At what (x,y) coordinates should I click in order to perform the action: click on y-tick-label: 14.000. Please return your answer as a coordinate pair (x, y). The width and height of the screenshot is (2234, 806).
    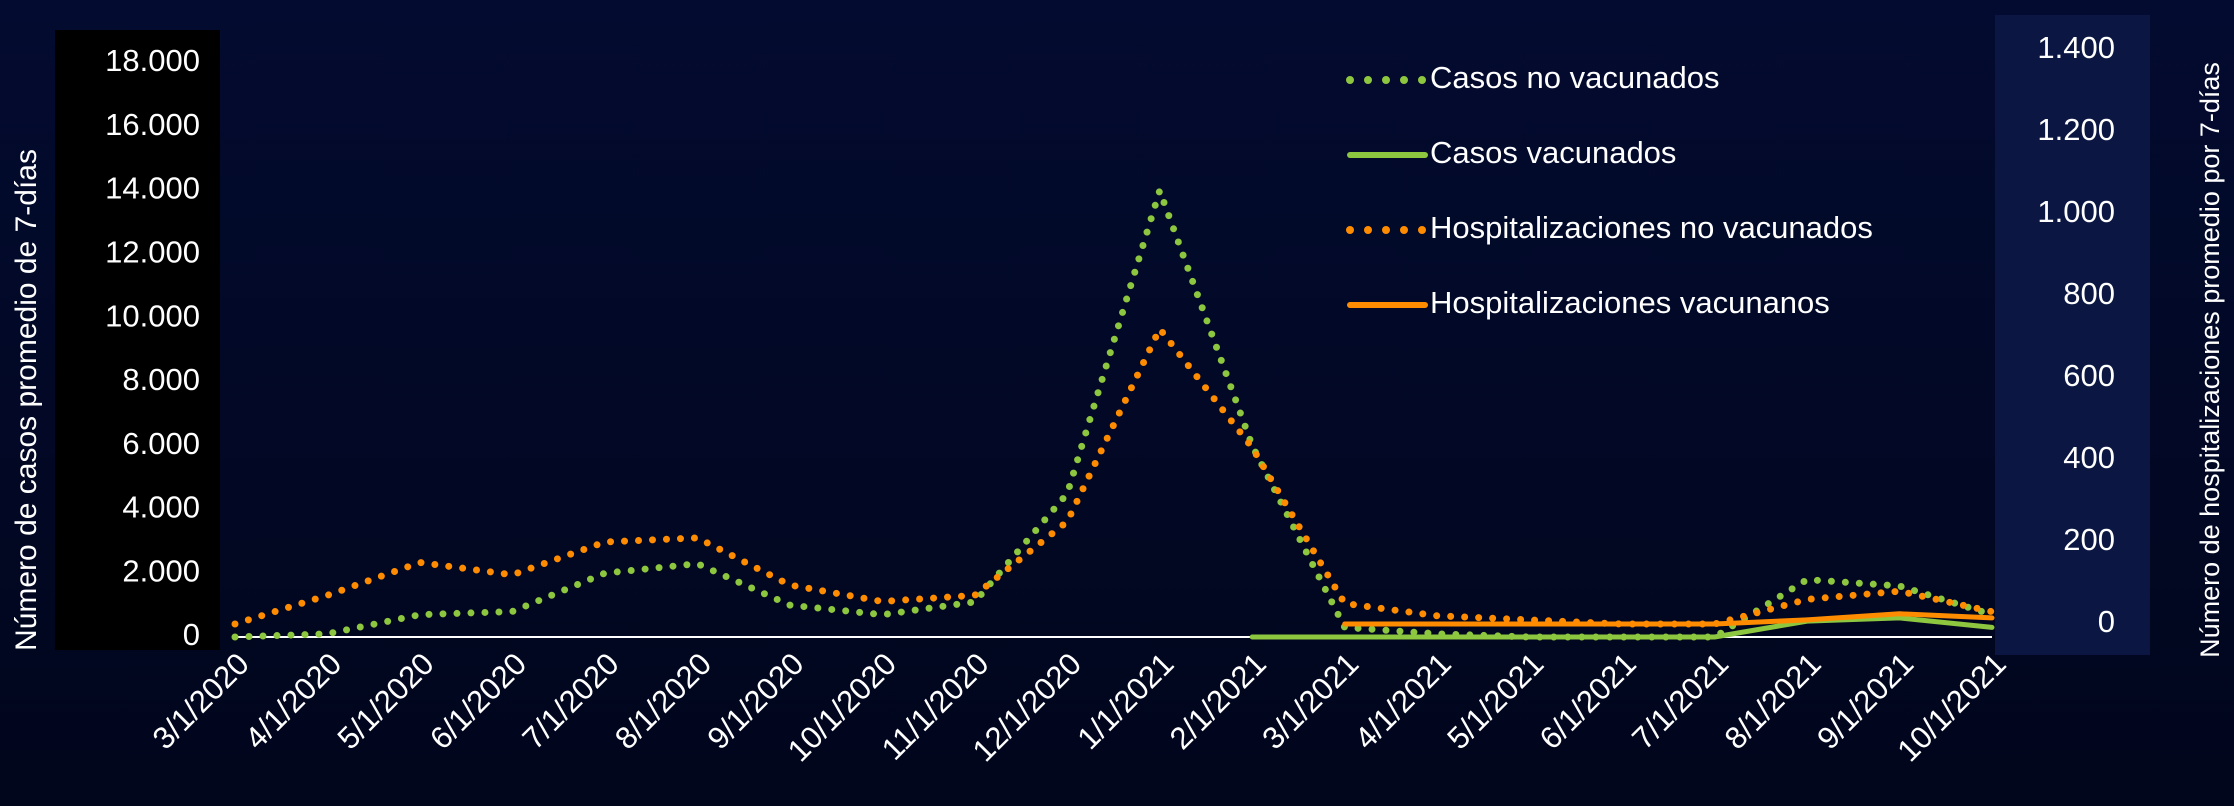
    Looking at the image, I should click on (152, 188).